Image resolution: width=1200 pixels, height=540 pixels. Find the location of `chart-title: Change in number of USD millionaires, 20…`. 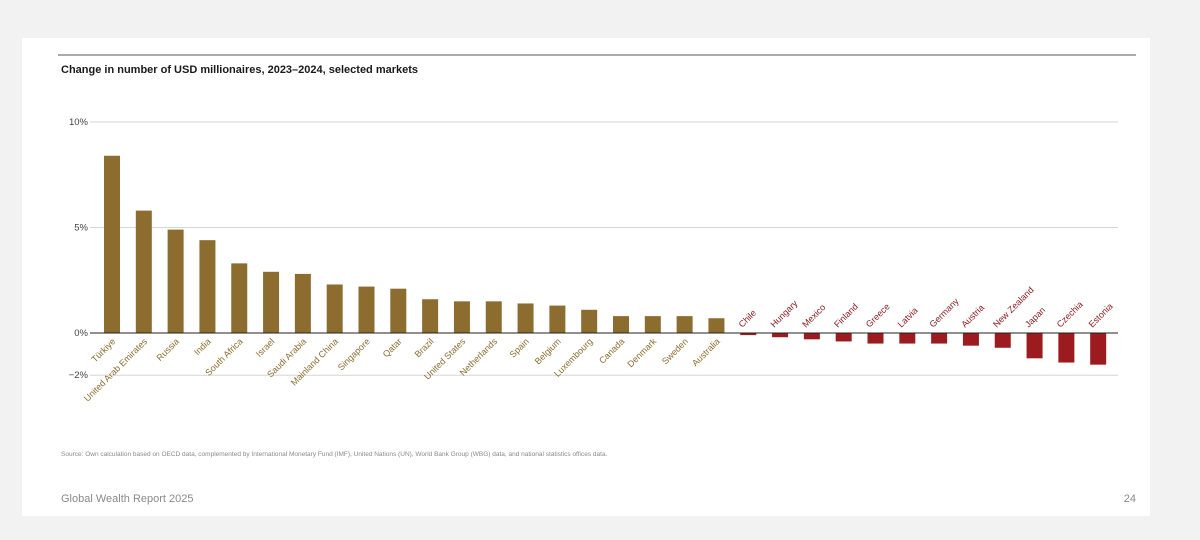

chart-title: Change in number of USD millionaires, 20… is located at coordinates (239, 70).